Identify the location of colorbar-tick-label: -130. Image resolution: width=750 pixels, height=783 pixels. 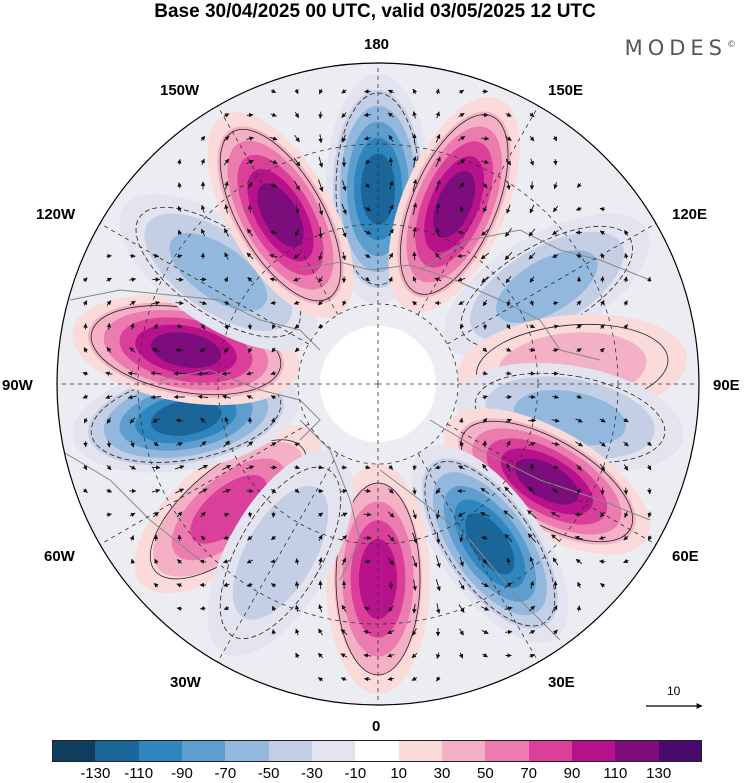
(95, 773).